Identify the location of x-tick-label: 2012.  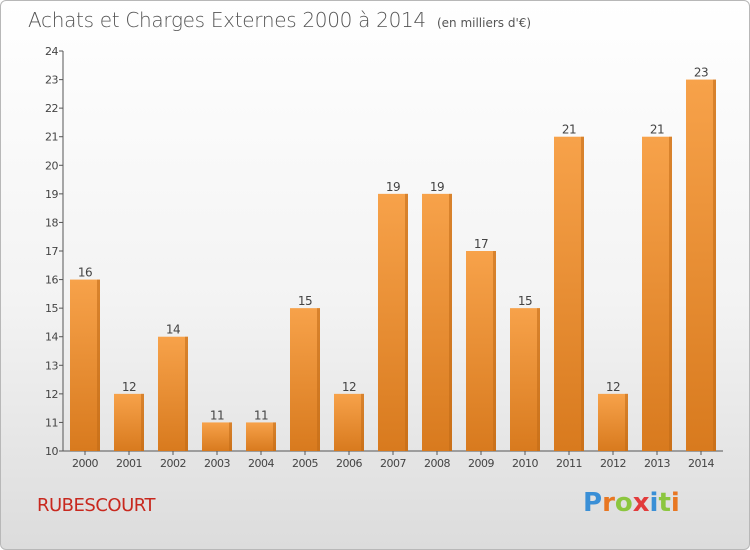
(613, 463).